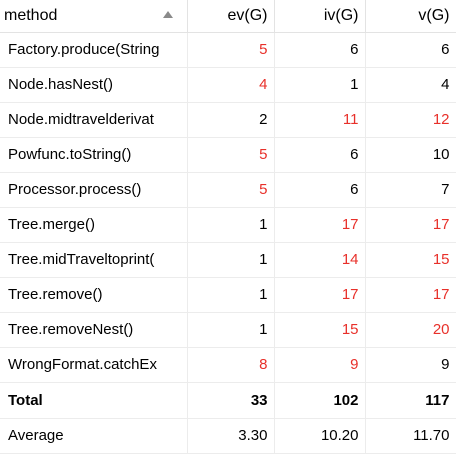 The height and width of the screenshot is (455, 456). What do you see at coordinates (247, 15) in the screenshot?
I see `column-header-label: ev(G)` at bounding box center [247, 15].